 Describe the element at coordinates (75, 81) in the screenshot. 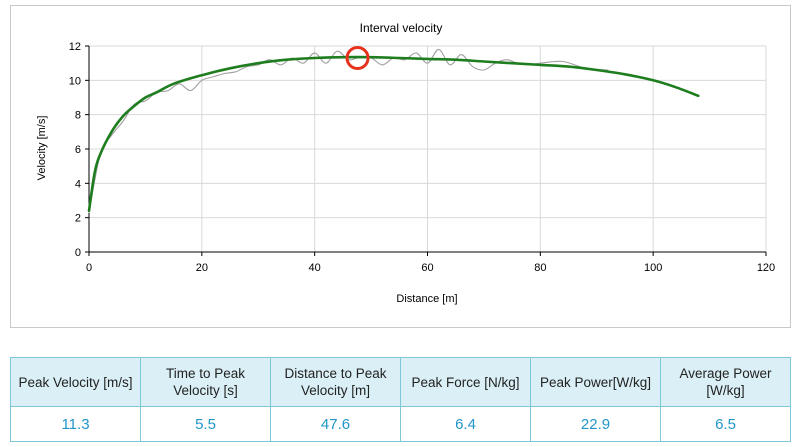

I see `y-tick-label: 10` at that location.